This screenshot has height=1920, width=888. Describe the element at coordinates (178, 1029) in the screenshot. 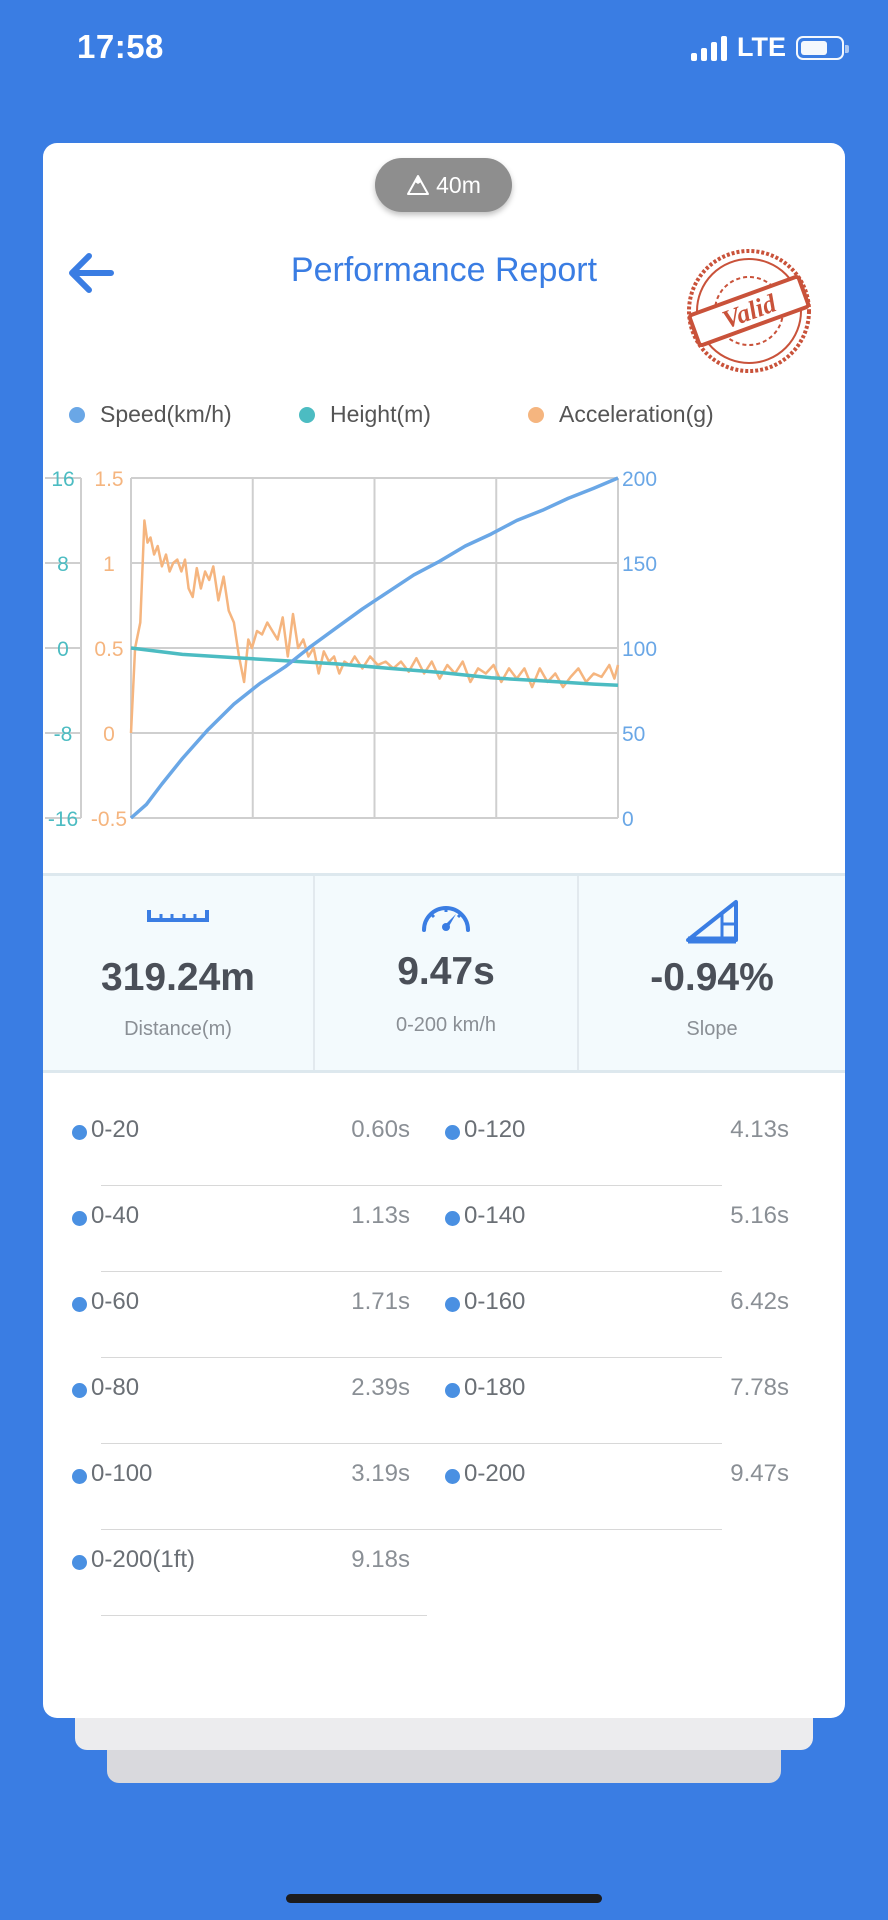

I see `distance-label: Distance(m)` at that location.